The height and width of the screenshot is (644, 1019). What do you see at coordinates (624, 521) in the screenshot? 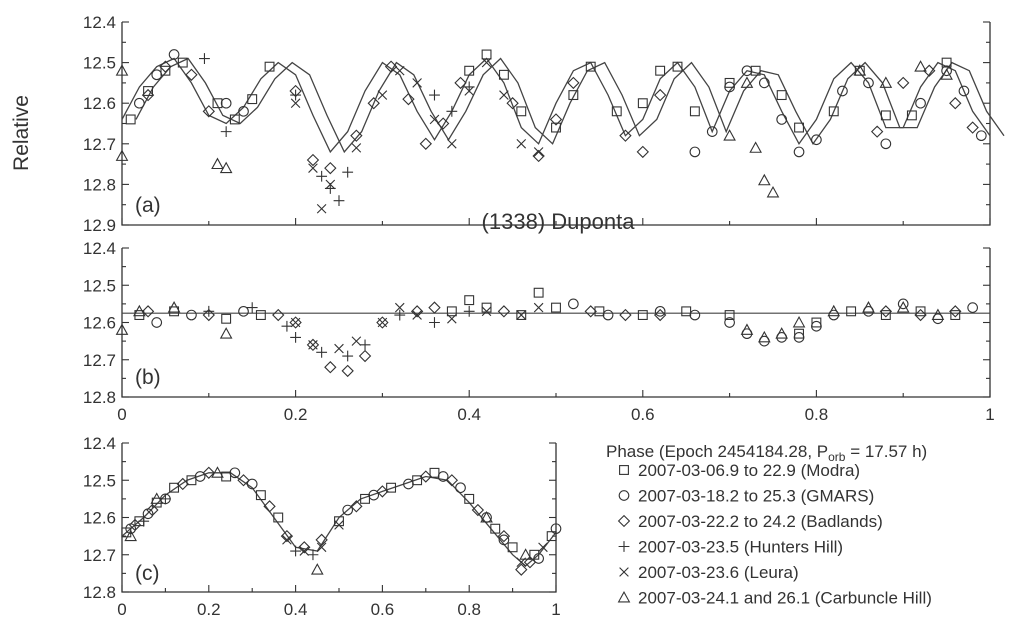
I see `diamond-icon` at bounding box center [624, 521].